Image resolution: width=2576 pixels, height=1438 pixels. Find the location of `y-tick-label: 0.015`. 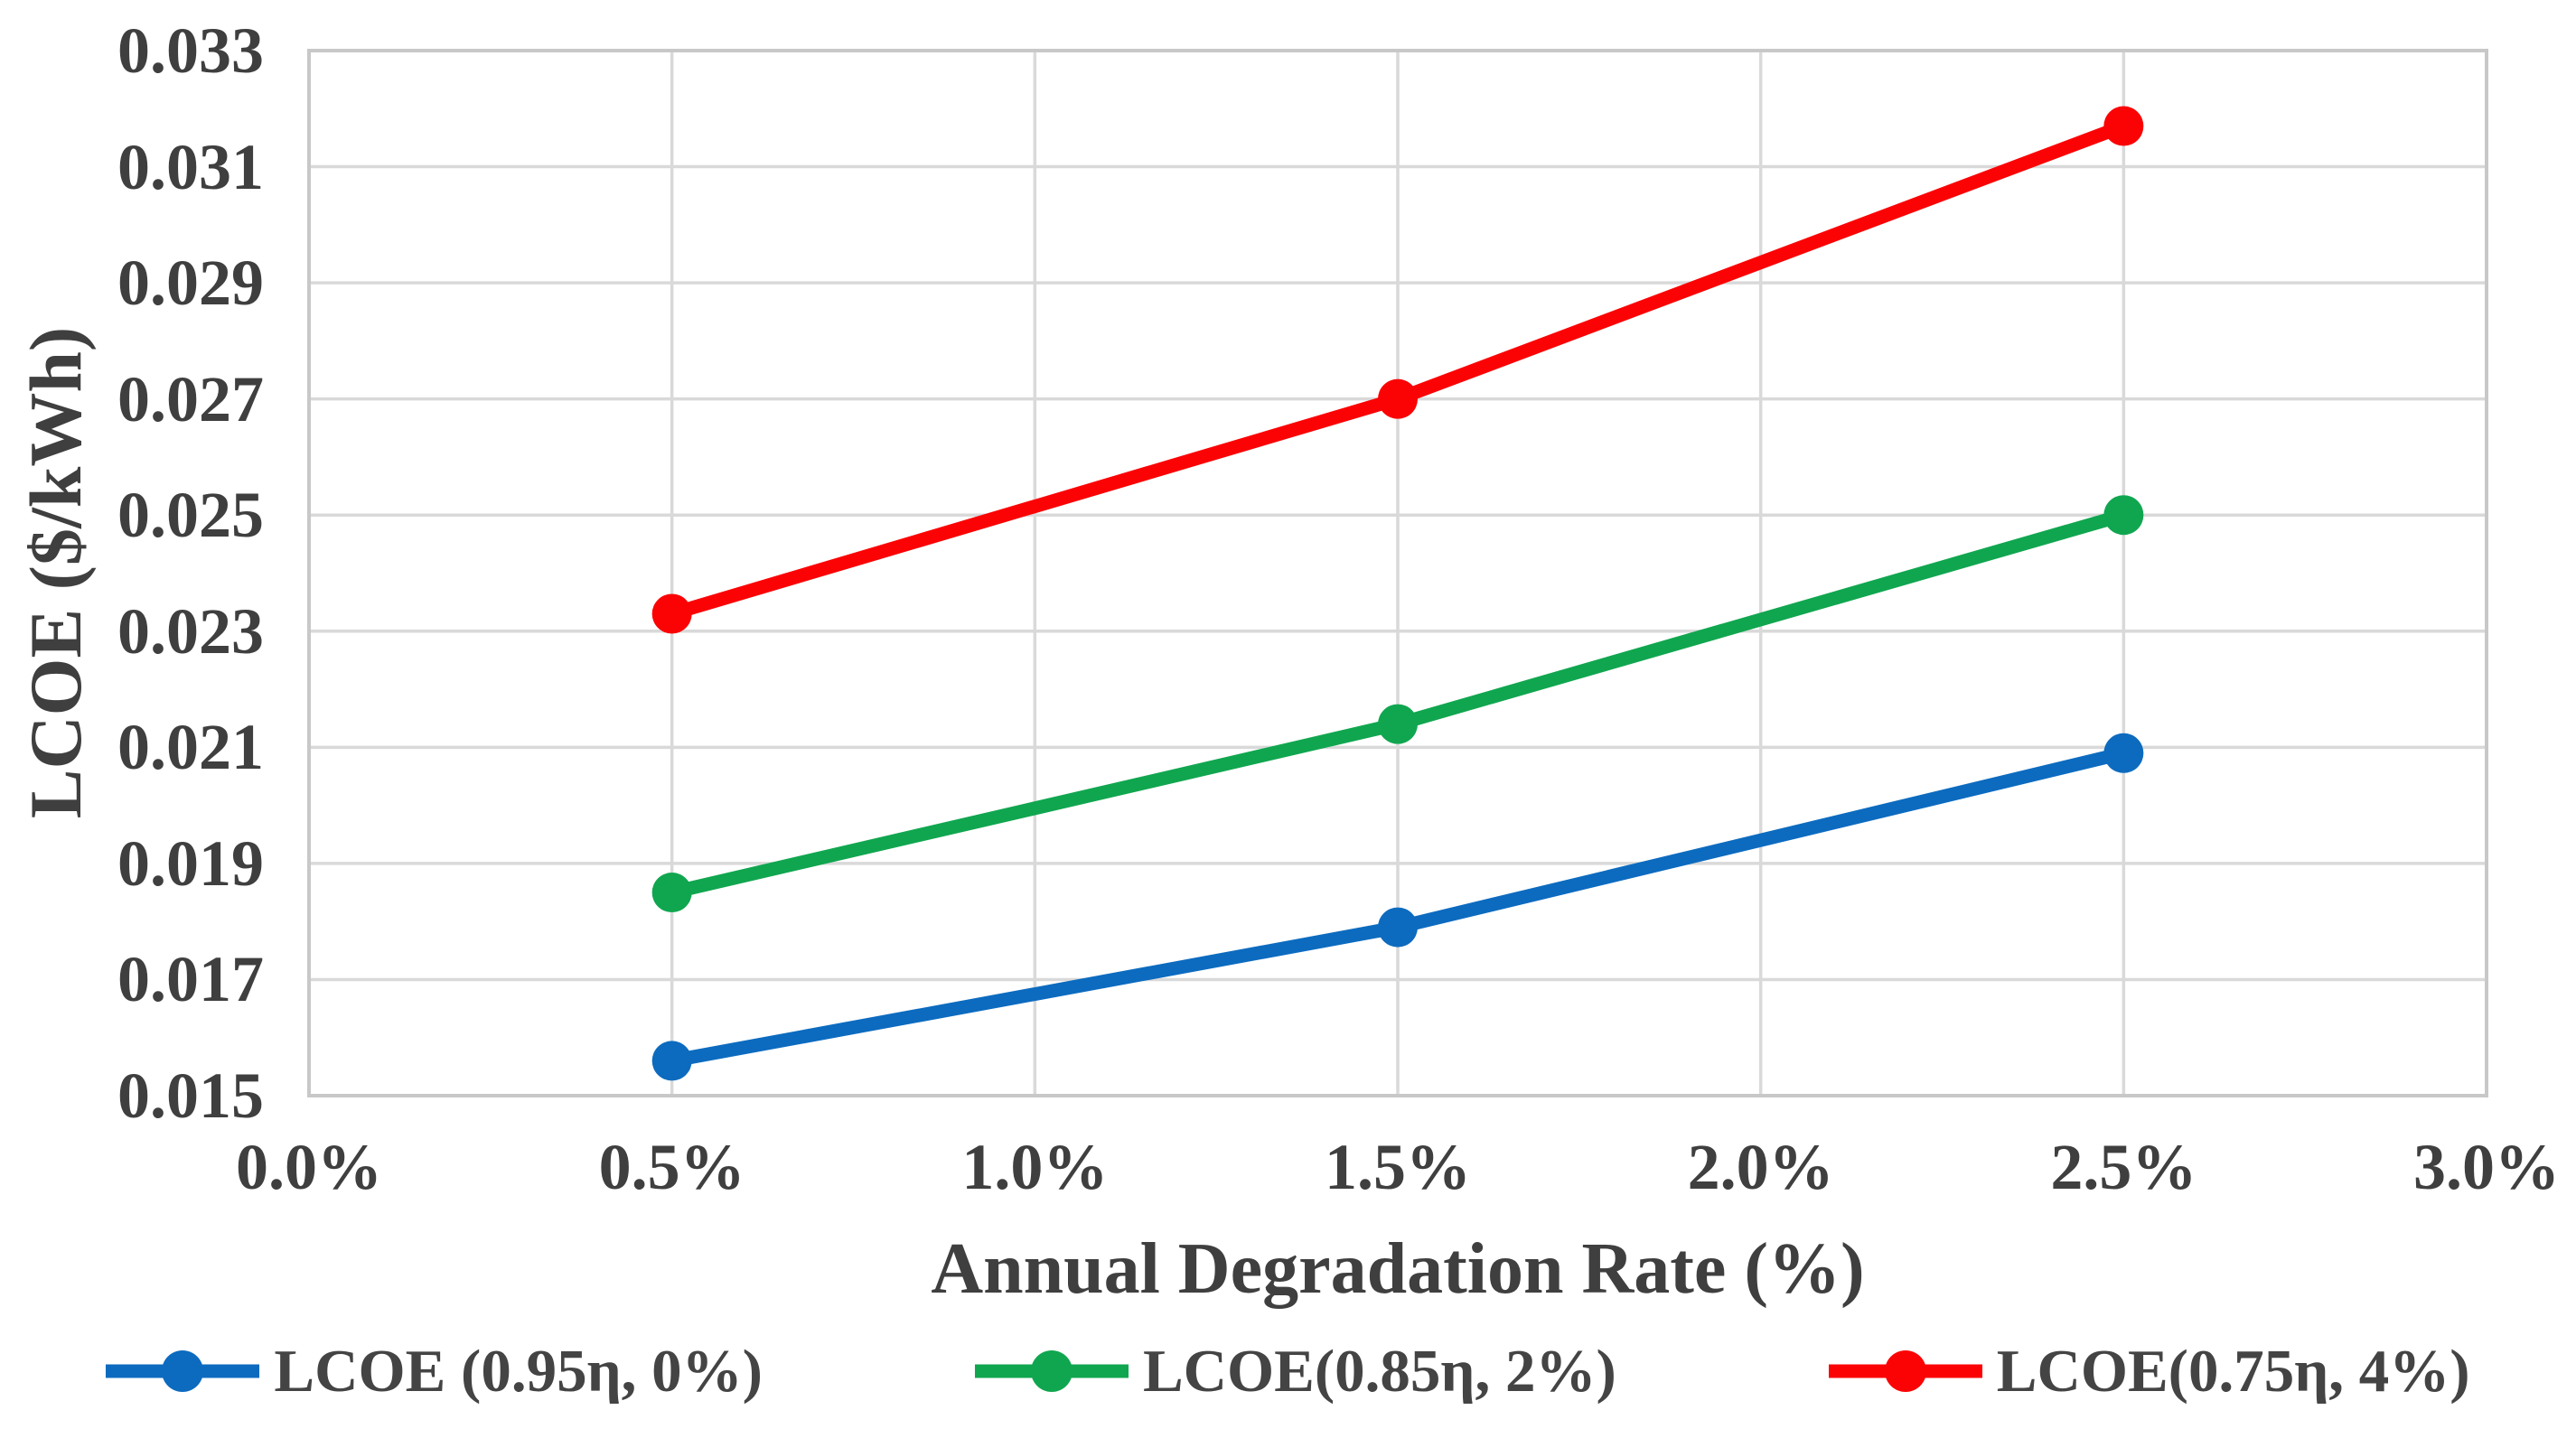

y-tick-label: 0.015 is located at coordinates (190, 1096).